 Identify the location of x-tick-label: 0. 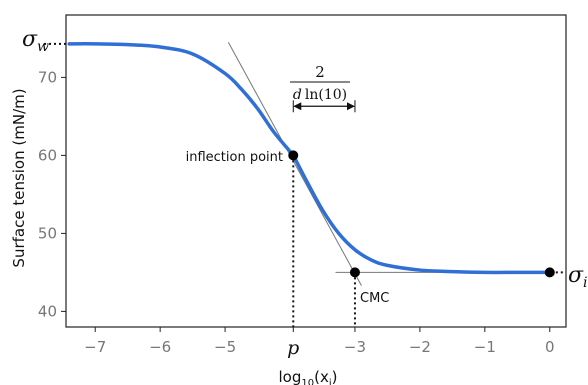
(550, 347).